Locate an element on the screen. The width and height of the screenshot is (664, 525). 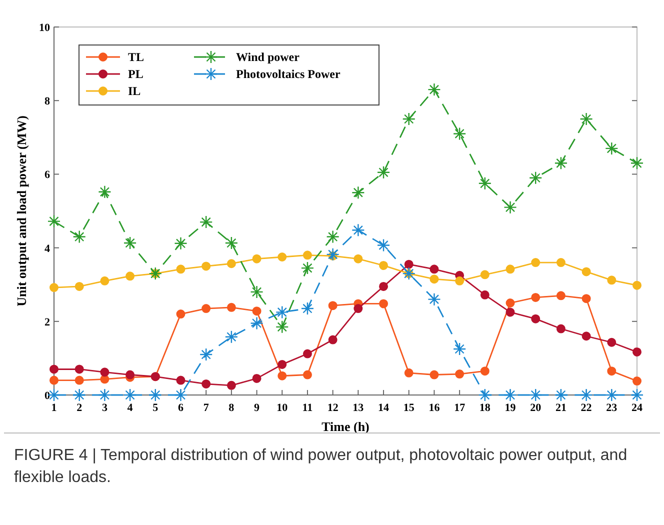
x-tick-label: 10 is located at coordinates (282, 408).